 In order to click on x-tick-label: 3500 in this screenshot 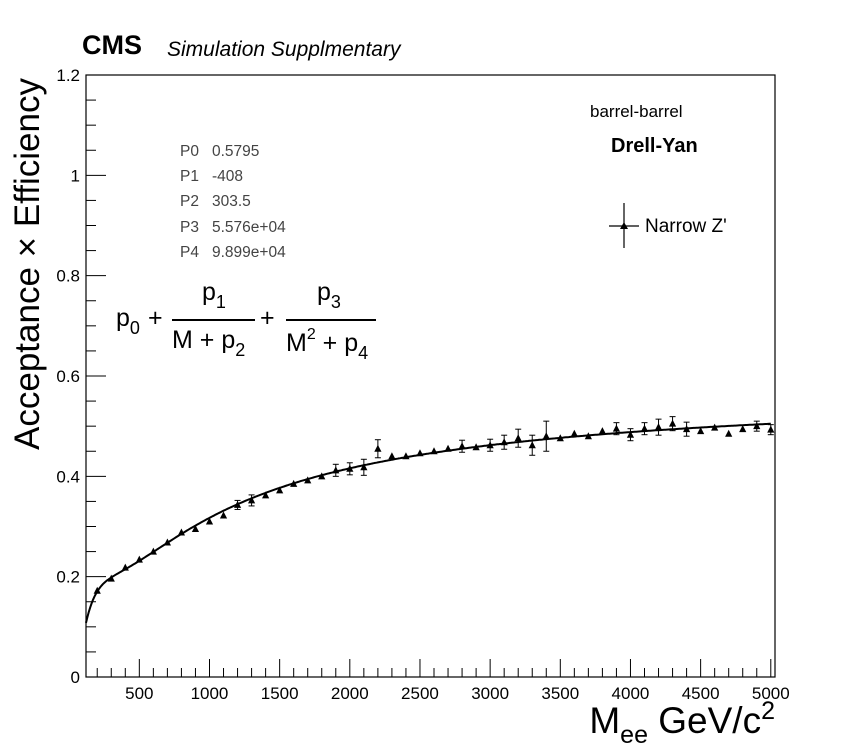, I will do `click(560, 693)`.